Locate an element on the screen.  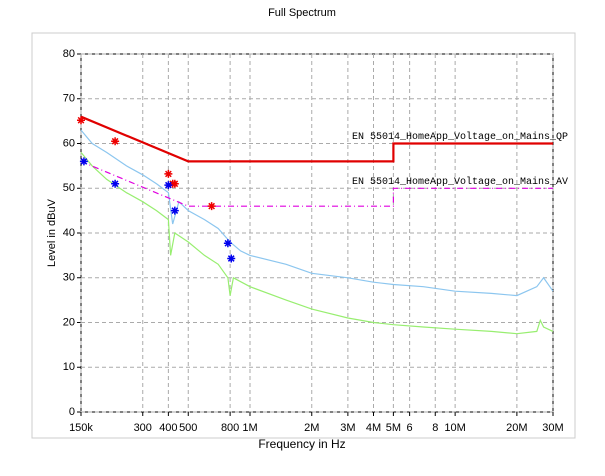
y-axis-label: Level in dBuV is located at coordinates (52, 232).